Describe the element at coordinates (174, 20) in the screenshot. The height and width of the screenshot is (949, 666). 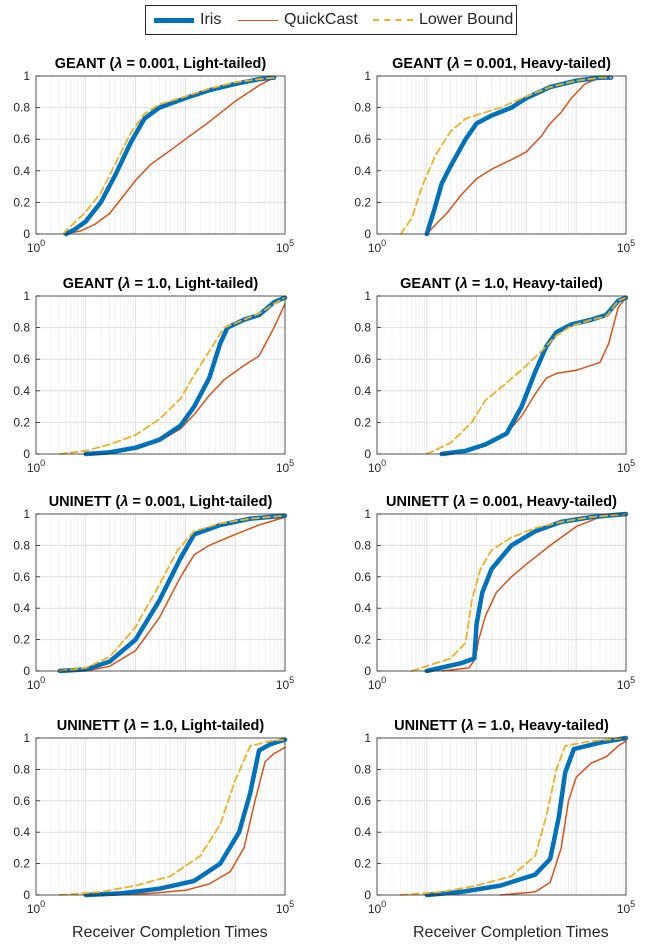
I see `legend-swatch-iris` at that location.